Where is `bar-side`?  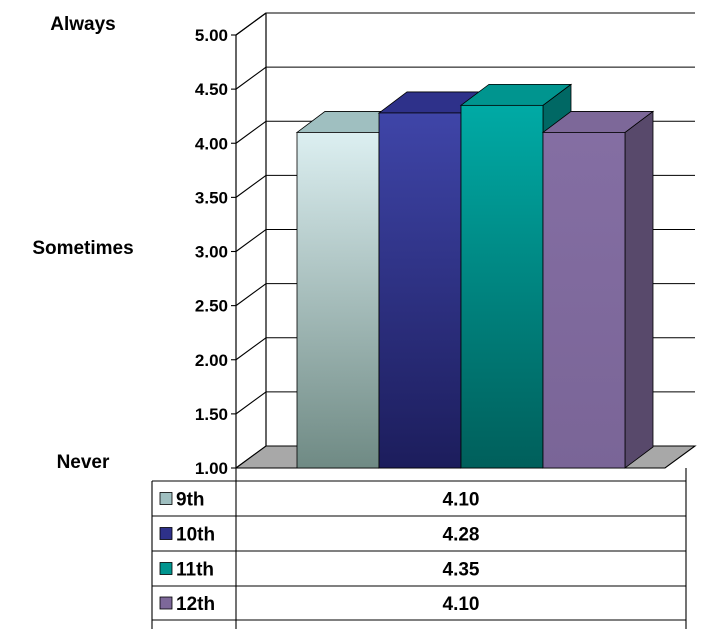
bar-side is located at coordinates (639, 289).